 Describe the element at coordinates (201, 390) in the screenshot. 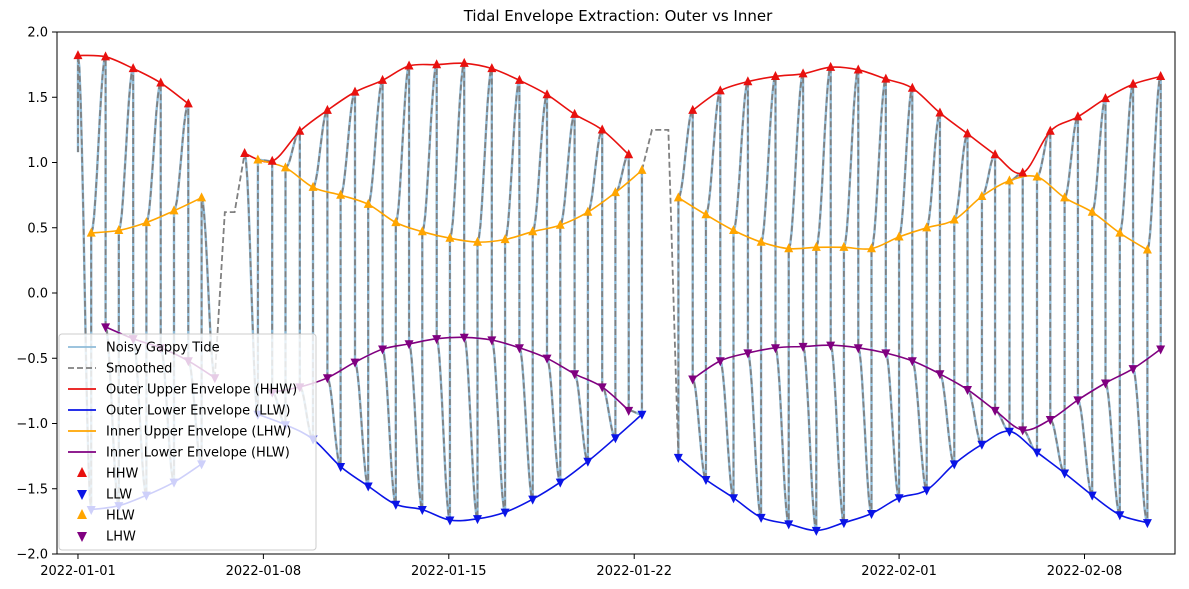

I see `legend-label-outer-upper-envelope-hhw: Outer Upper Envelope (HHW)` at that location.